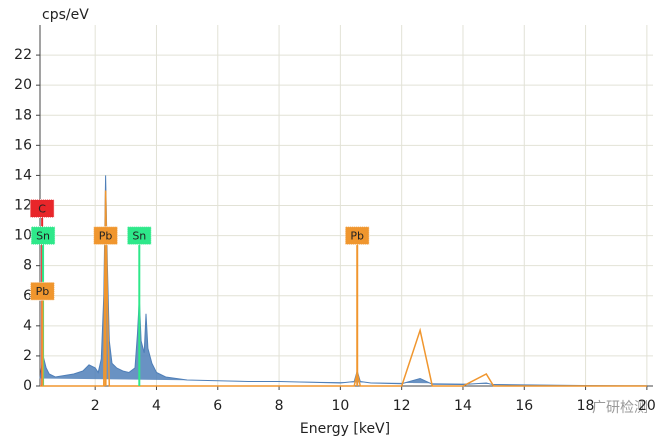  Describe the element at coordinates (620, 408) in the screenshot. I see `watermark: 广研检测` at that location.